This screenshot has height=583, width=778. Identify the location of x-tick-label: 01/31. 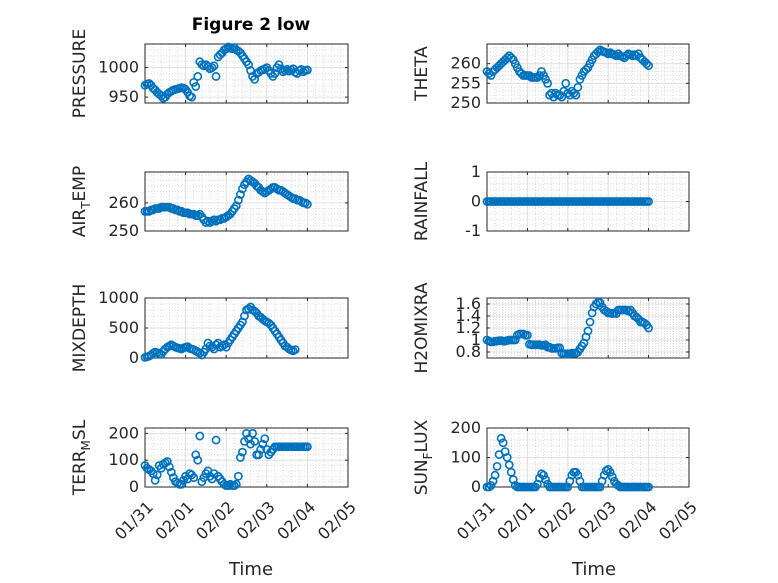
(476, 520).